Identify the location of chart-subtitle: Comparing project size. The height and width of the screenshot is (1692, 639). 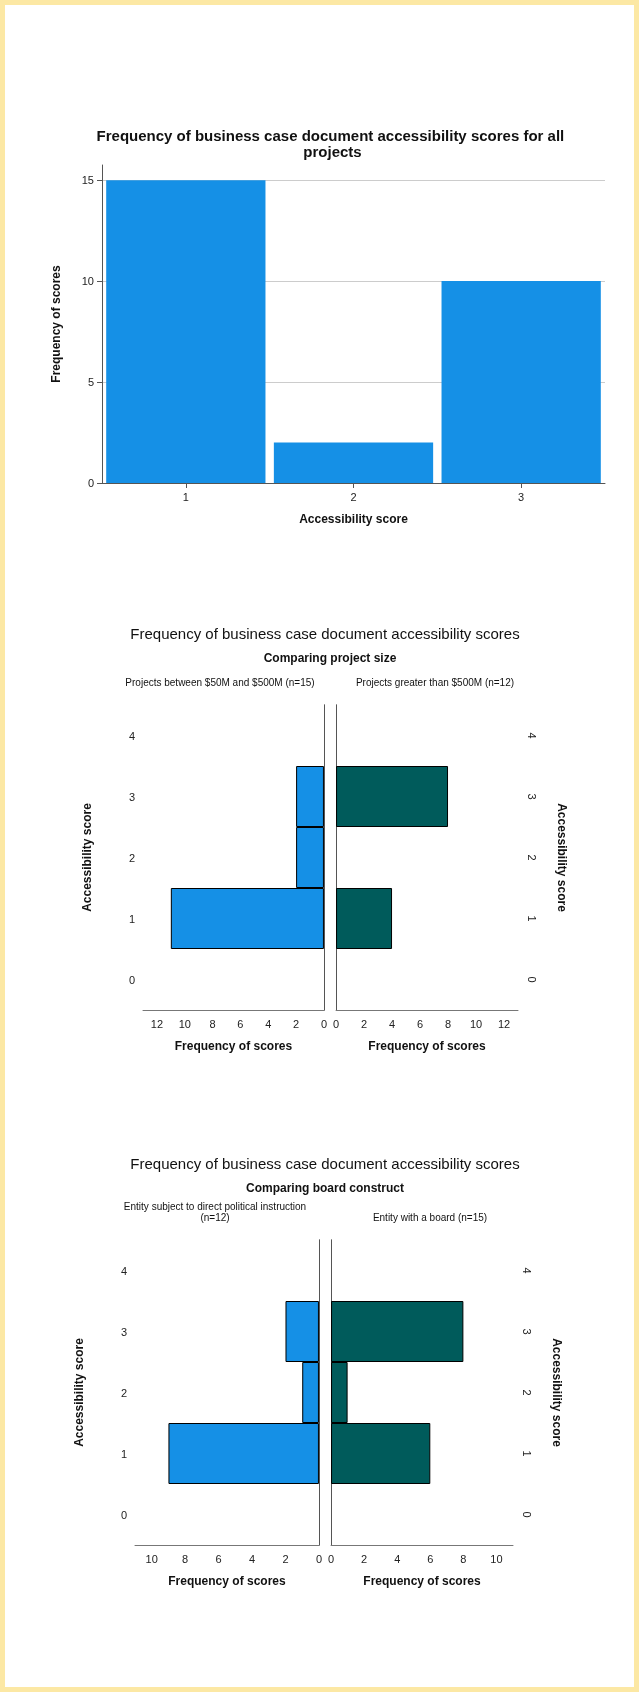
(330, 658).